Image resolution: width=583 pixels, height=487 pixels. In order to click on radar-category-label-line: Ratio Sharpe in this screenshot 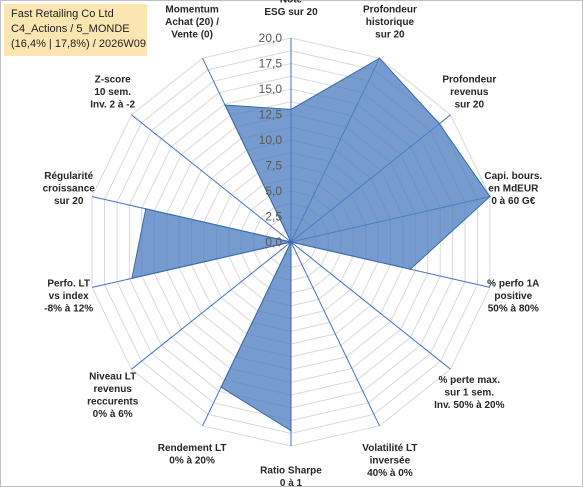, I will do `click(291, 471)`.